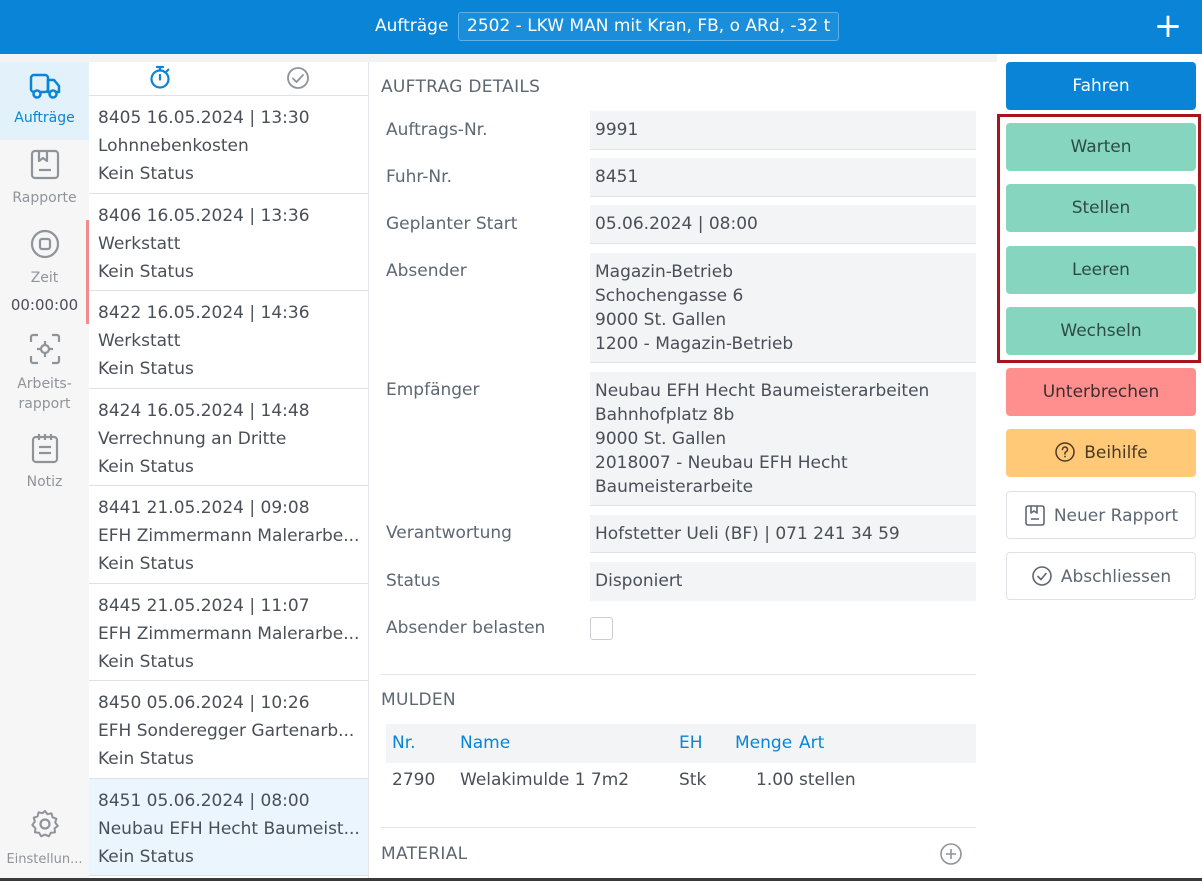 The image size is (1202, 881). I want to click on order-head: 8441 21.05.2024 | 09:08, so click(204, 508).